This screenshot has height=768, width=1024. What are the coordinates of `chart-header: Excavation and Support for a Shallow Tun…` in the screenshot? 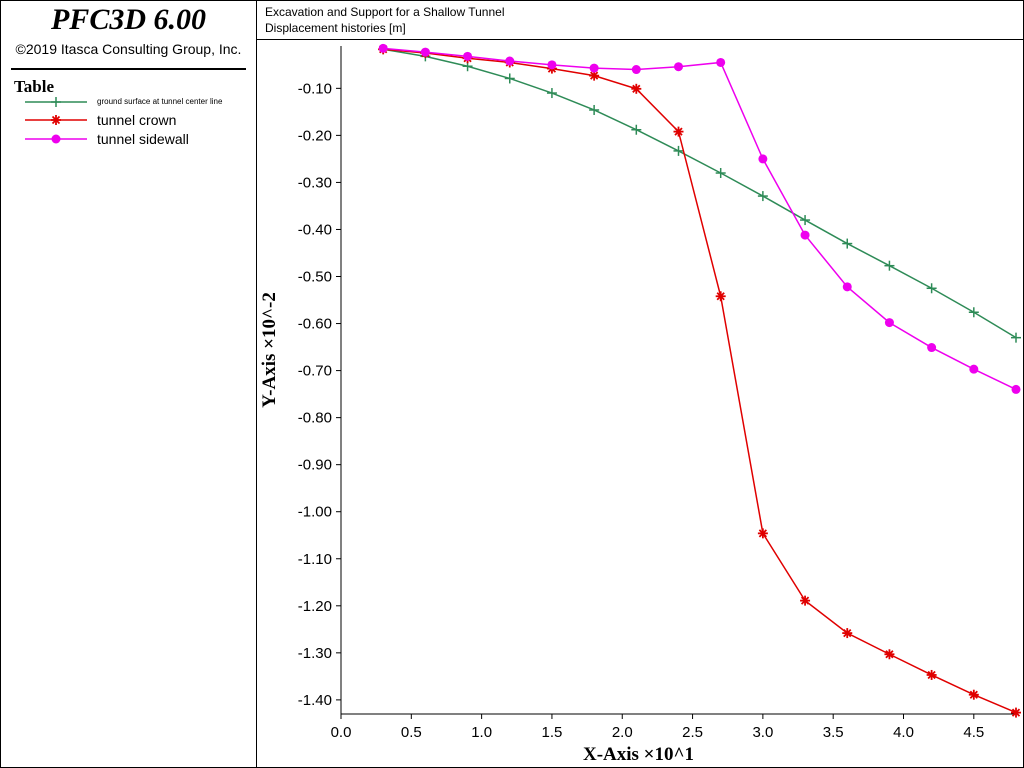 It's located at (640, 20).